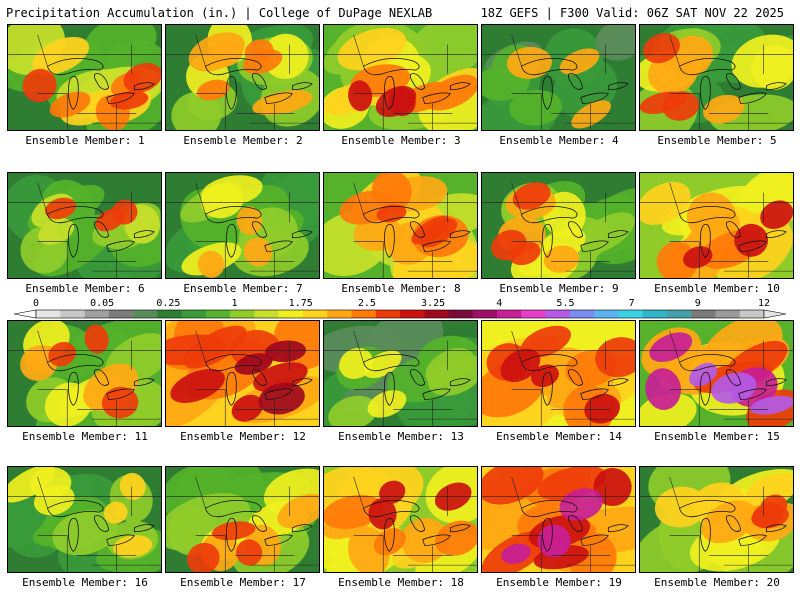  I want to click on legend-tick-label: 7, so click(631, 303).